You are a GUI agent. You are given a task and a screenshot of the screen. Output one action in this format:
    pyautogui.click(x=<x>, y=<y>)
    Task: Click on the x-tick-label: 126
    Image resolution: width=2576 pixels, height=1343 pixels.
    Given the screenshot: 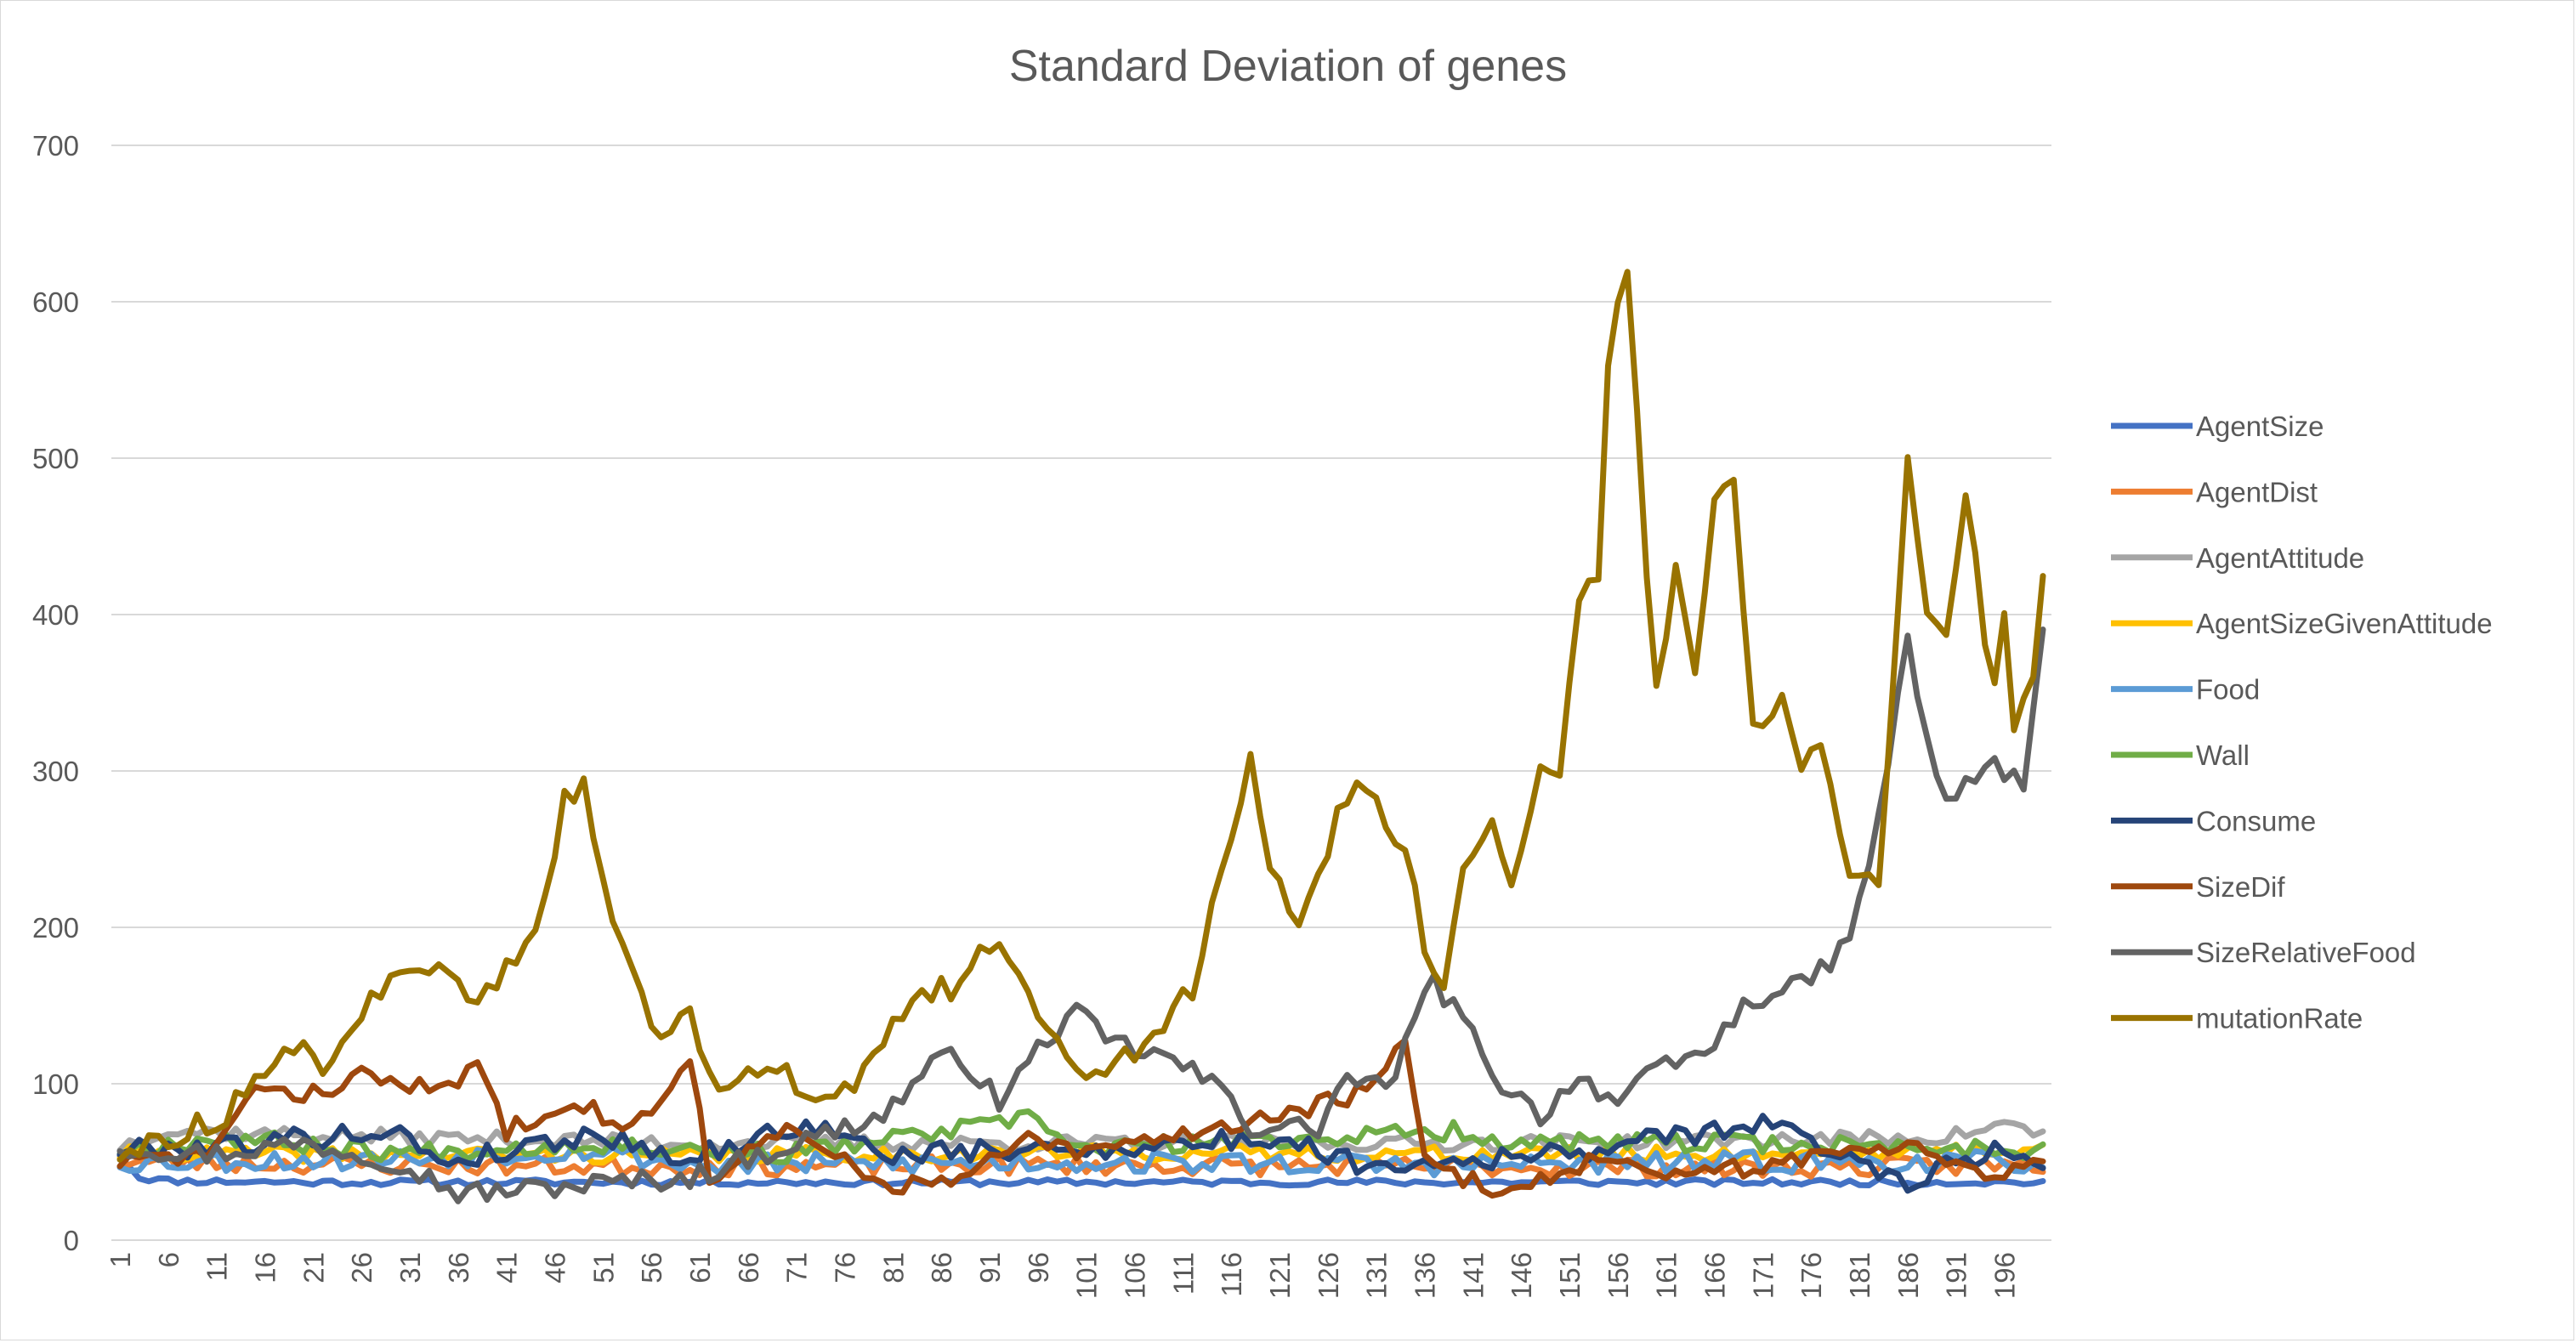 What is the action you would take?
    pyautogui.click(x=1329, y=1275)
    